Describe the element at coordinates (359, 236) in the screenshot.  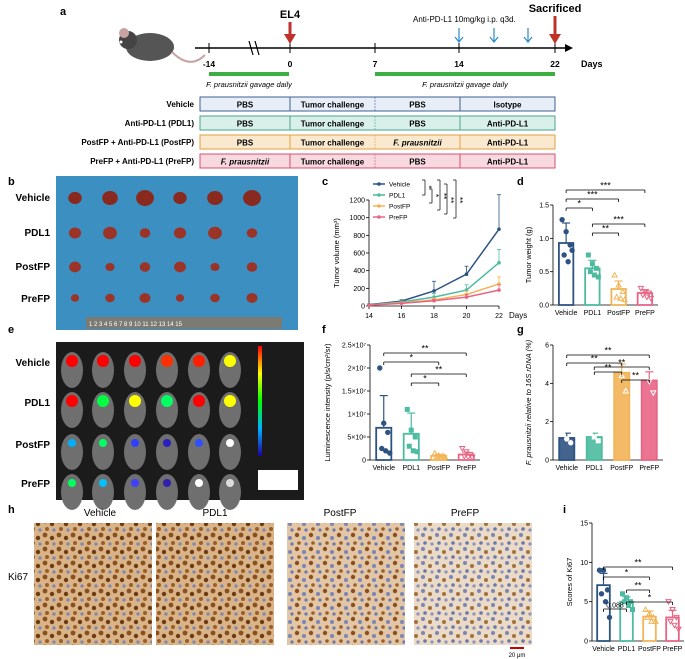
I see `y-tick-label: 800` at that location.